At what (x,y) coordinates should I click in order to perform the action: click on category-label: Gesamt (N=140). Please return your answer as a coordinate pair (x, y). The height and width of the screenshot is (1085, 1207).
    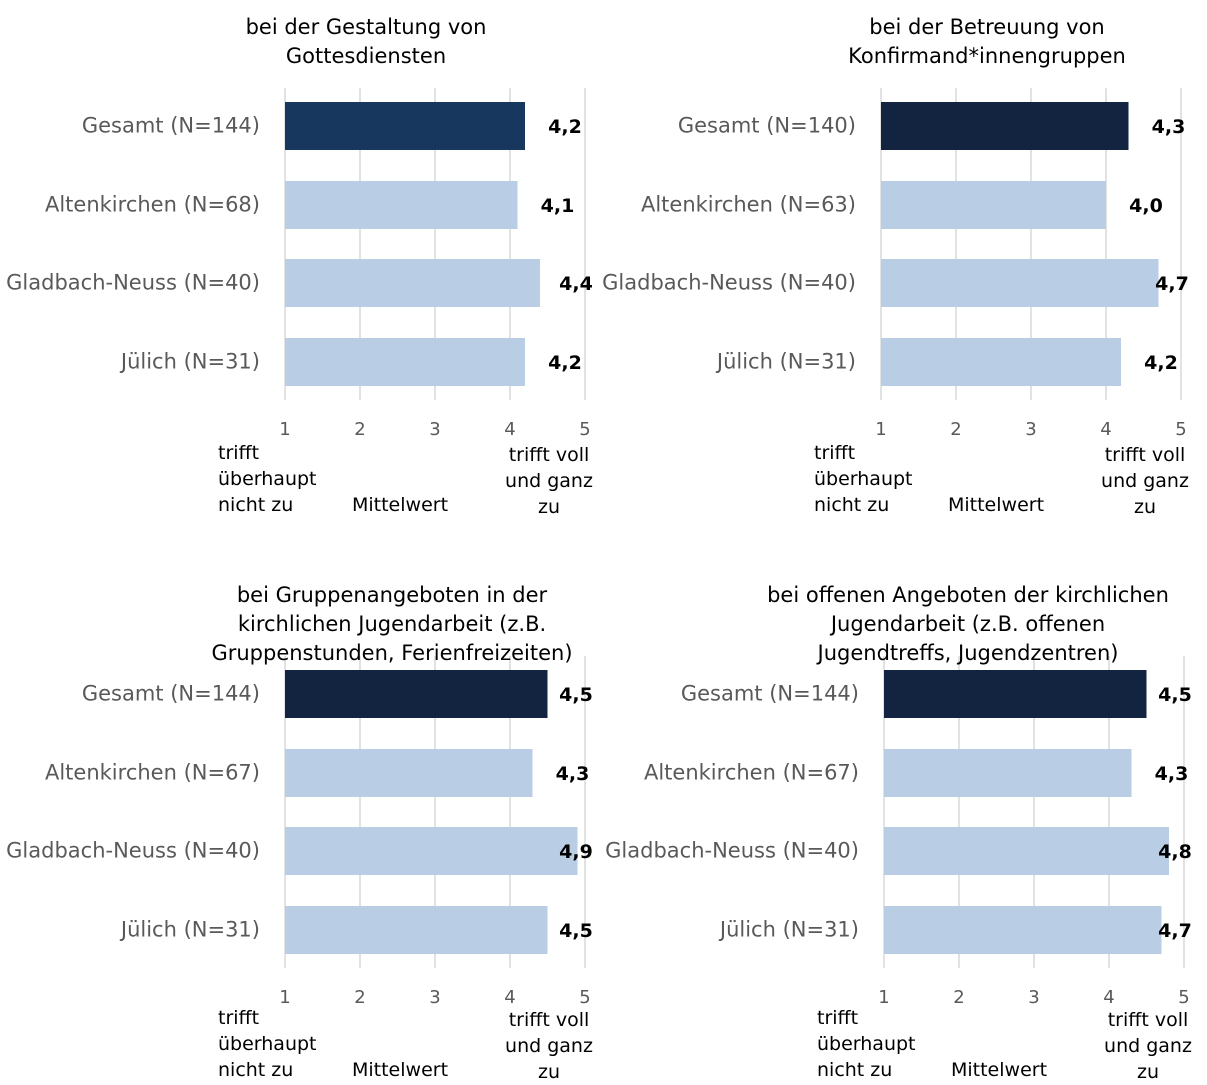
    Looking at the image, I should click on (766, 125).